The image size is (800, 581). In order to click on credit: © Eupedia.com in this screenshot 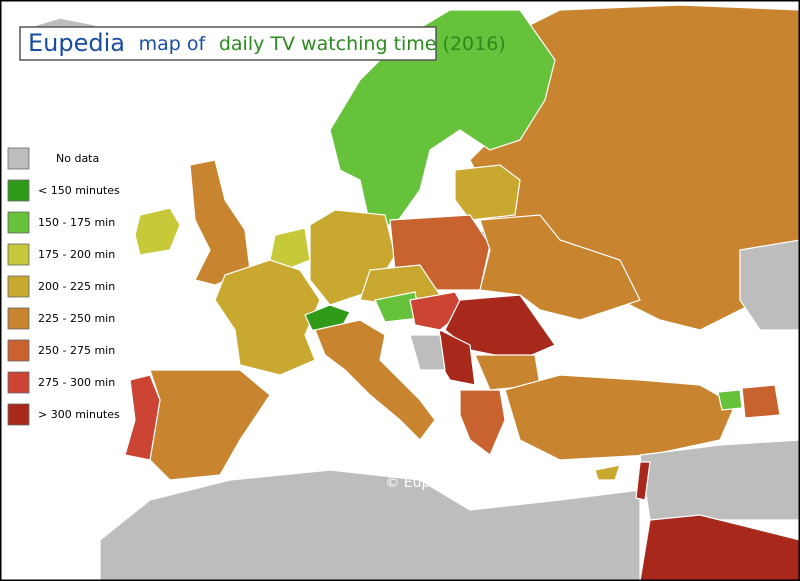, I will do `click(439, 483)`.